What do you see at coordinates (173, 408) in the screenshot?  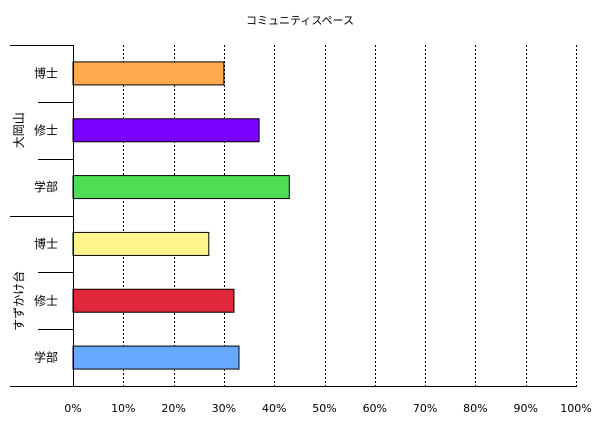 I see `x-tick-label: 20%` at bounding box center [173, 408].